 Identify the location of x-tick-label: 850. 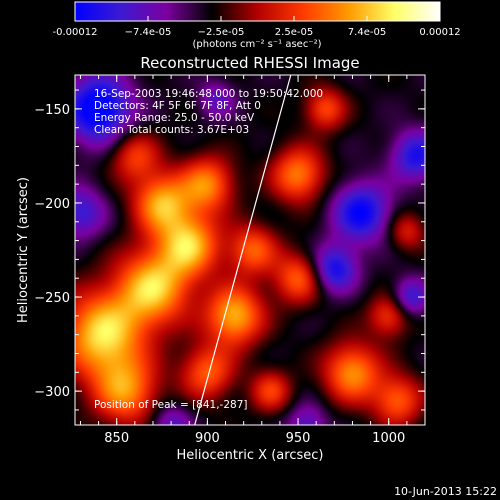
(116, 438).